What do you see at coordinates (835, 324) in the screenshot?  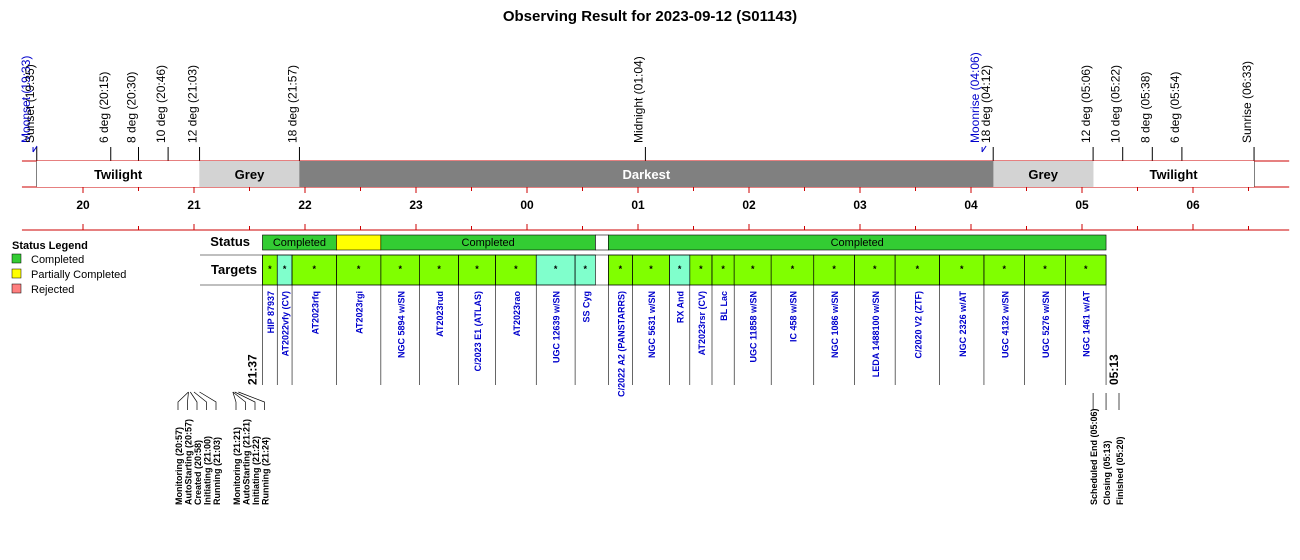 I see `target-name-17: NGC 1086 w/SN` at bounding box center [835, 324].